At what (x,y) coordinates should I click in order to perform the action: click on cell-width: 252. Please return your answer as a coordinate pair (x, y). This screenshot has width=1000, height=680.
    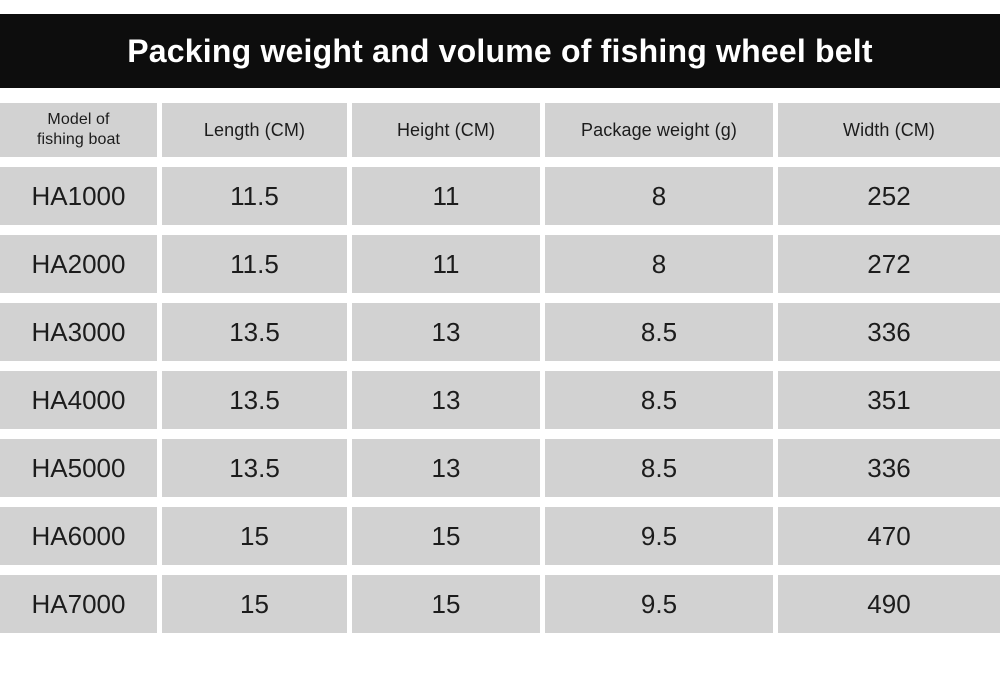
    Looking at the image, I should click on (889, 196).